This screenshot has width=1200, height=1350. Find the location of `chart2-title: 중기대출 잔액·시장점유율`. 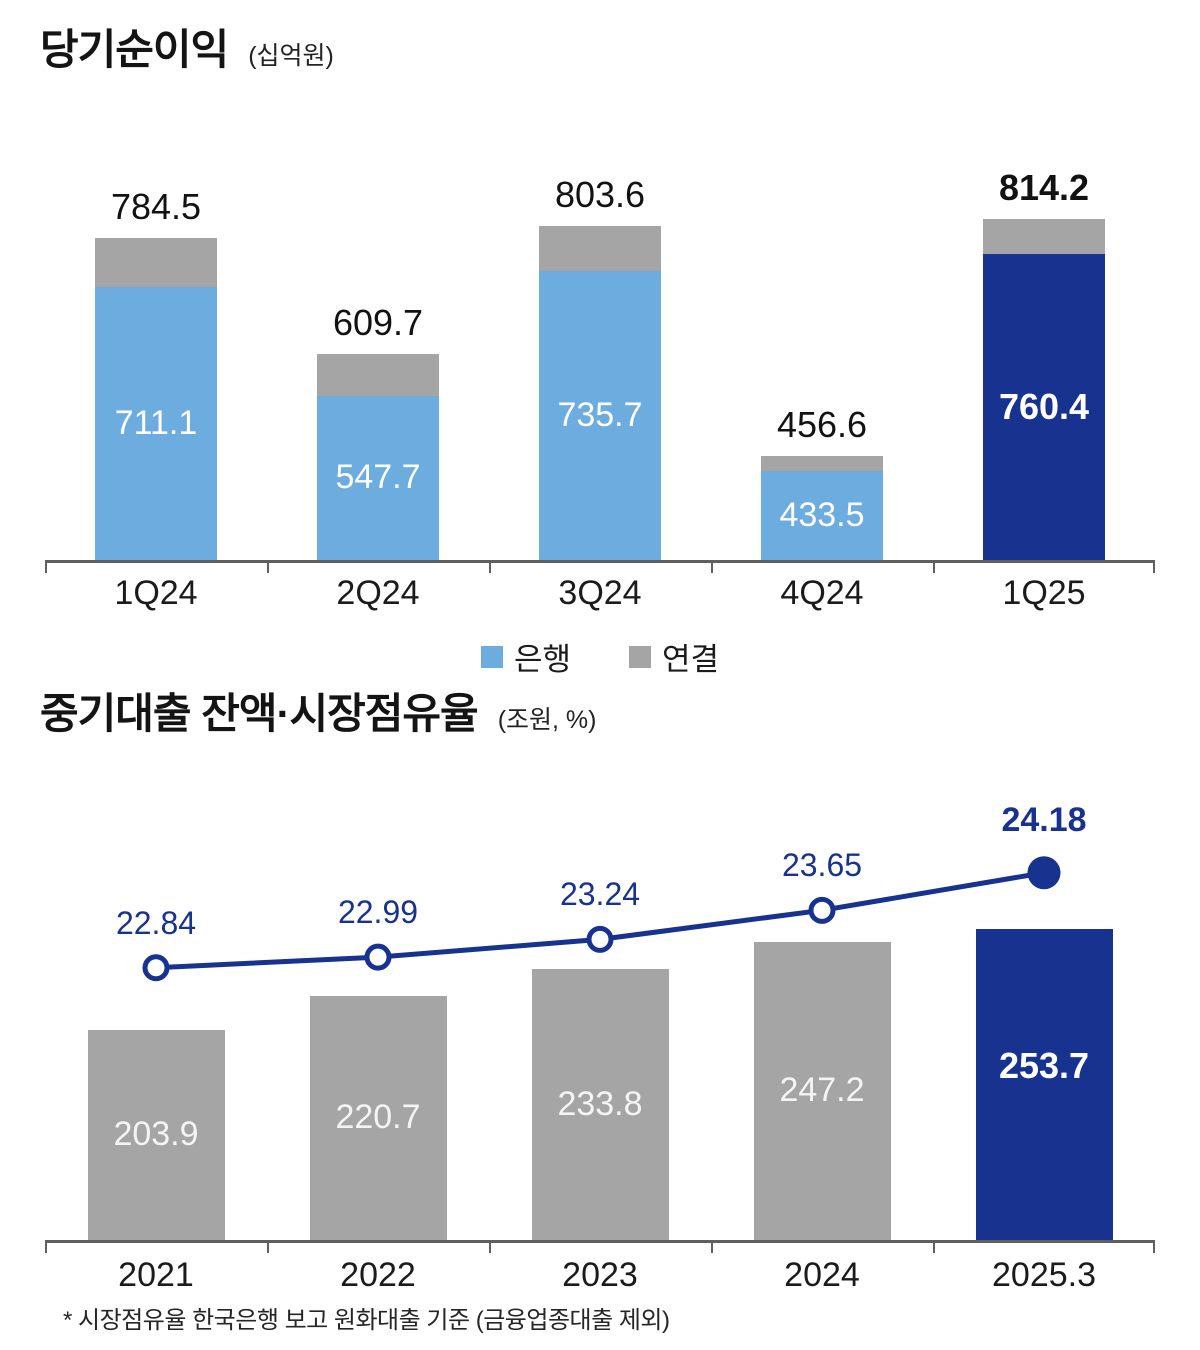

chart2-title: 중기대출 잔액·시장점유율 is located at coordinates (259, 713).